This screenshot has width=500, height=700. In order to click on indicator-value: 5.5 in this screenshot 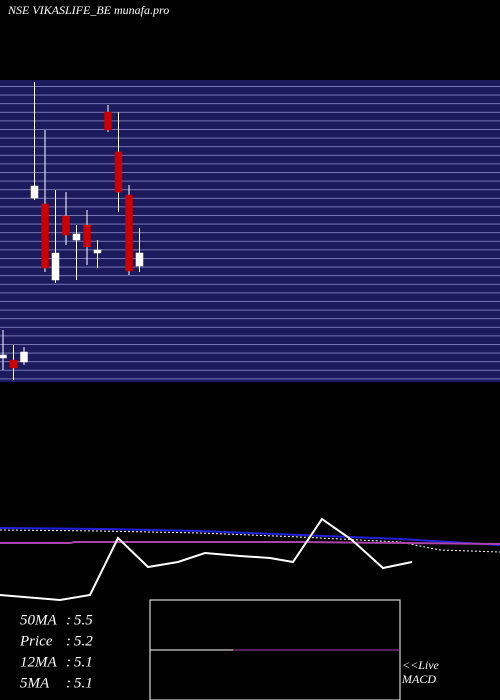, I will do `click(83, 620)`.